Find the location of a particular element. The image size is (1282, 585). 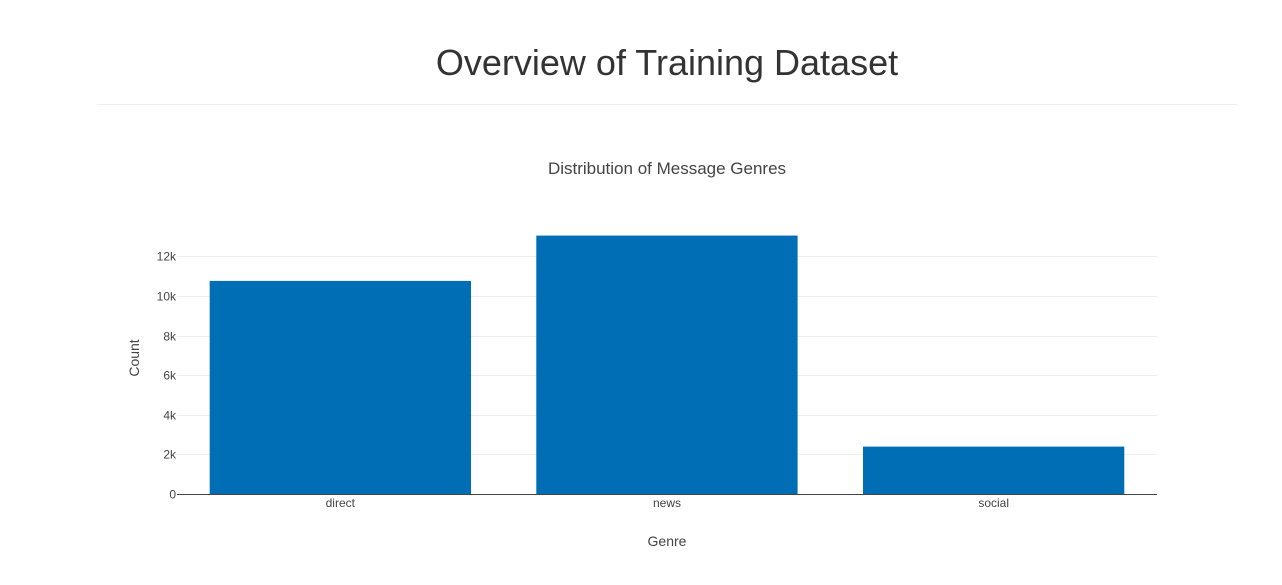

x-tick-label: social is located at coordinates (993, 503).